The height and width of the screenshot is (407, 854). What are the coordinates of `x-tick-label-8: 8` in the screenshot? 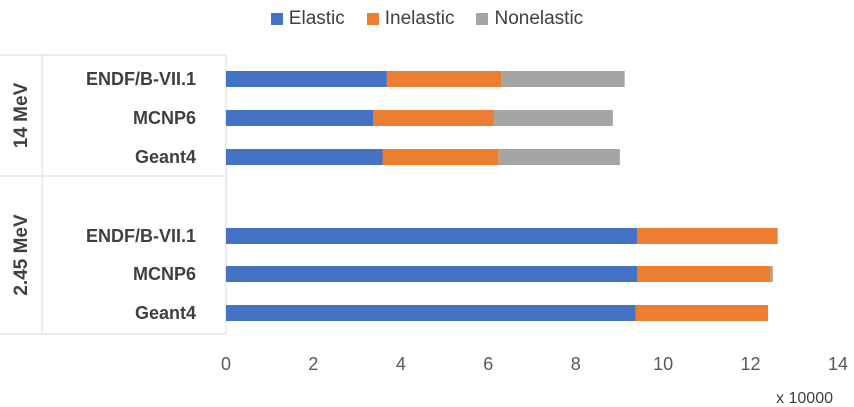 It's located at (576, 364).